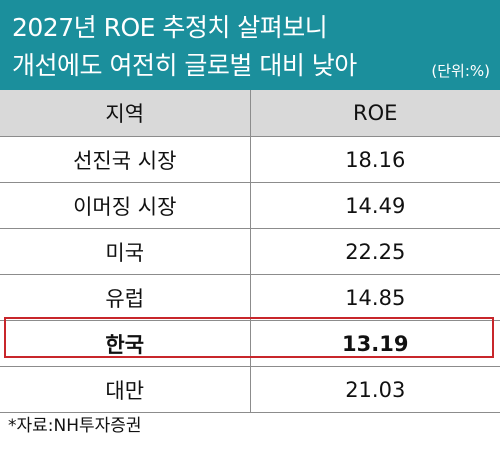  I want to click on region-cell: 대만, so click(125, 389).